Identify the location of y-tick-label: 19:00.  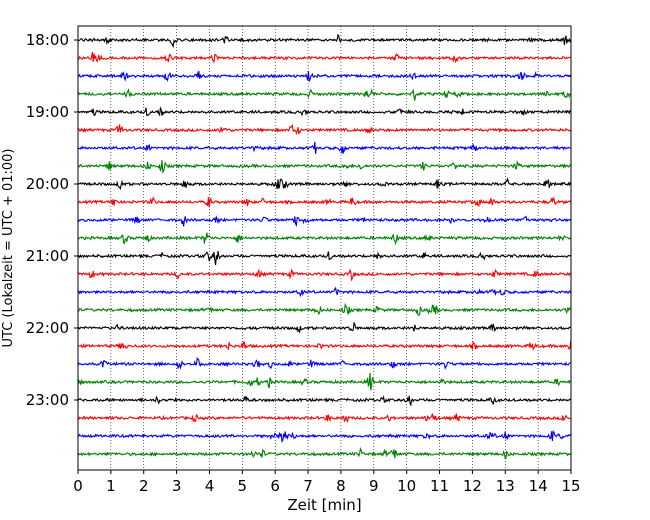
(47, 112).